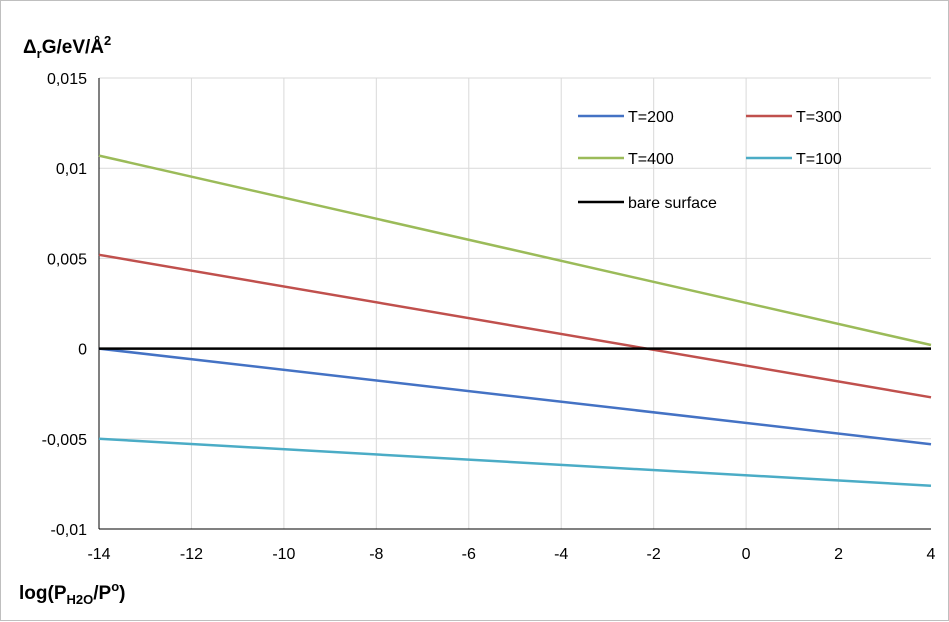 Image resolution: width=949 pixels, height=622 pixels. Describe the element at coordinates (561, 554) in the screenshot. I see `x-tick-label: -4` at that location.